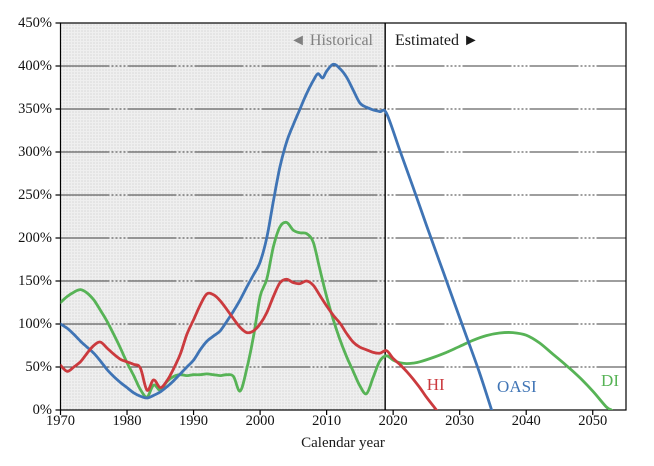 This screenshot has width=654, height=466. What do you see at coordinates (593, 421) in the screenshot?
I see `x-axis-tick-label: 2050` at bounding box center [593, 421].